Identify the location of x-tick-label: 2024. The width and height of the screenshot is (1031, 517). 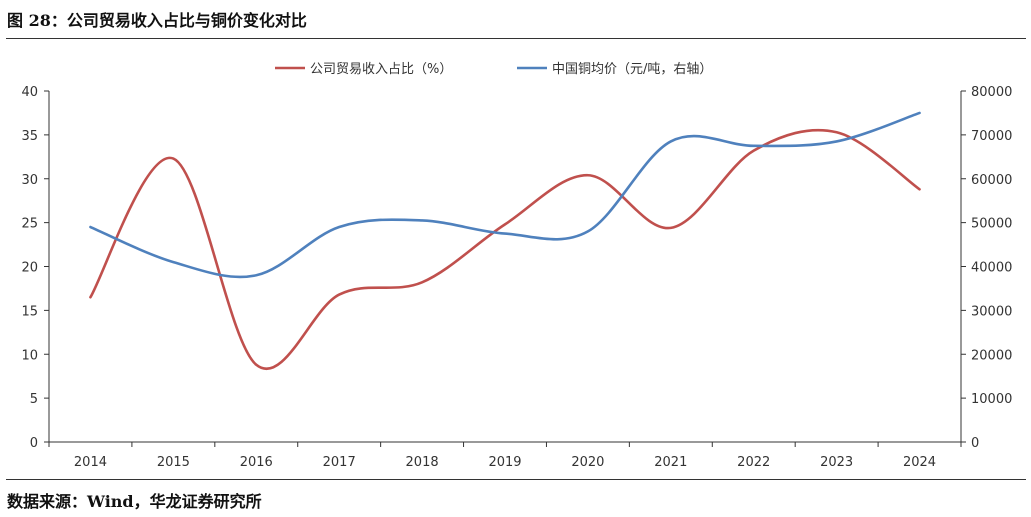
(919, 462).